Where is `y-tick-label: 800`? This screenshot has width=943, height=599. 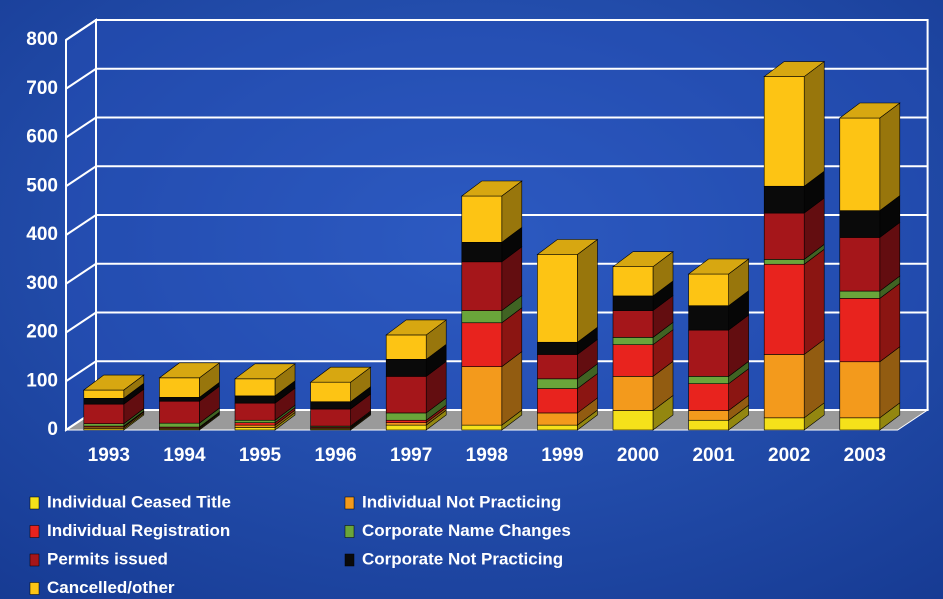 y-tick-label: 800 is located at coordinates (42, 39).